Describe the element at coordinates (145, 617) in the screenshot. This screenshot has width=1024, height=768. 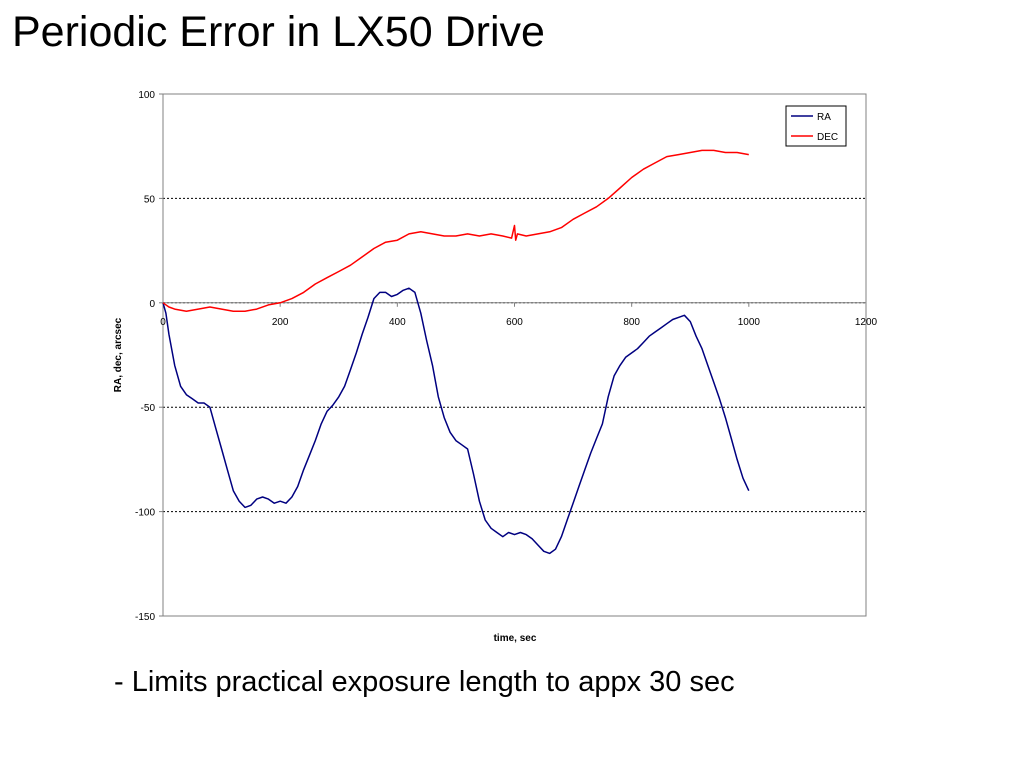
I see `y-tick-label: -150` at that location.